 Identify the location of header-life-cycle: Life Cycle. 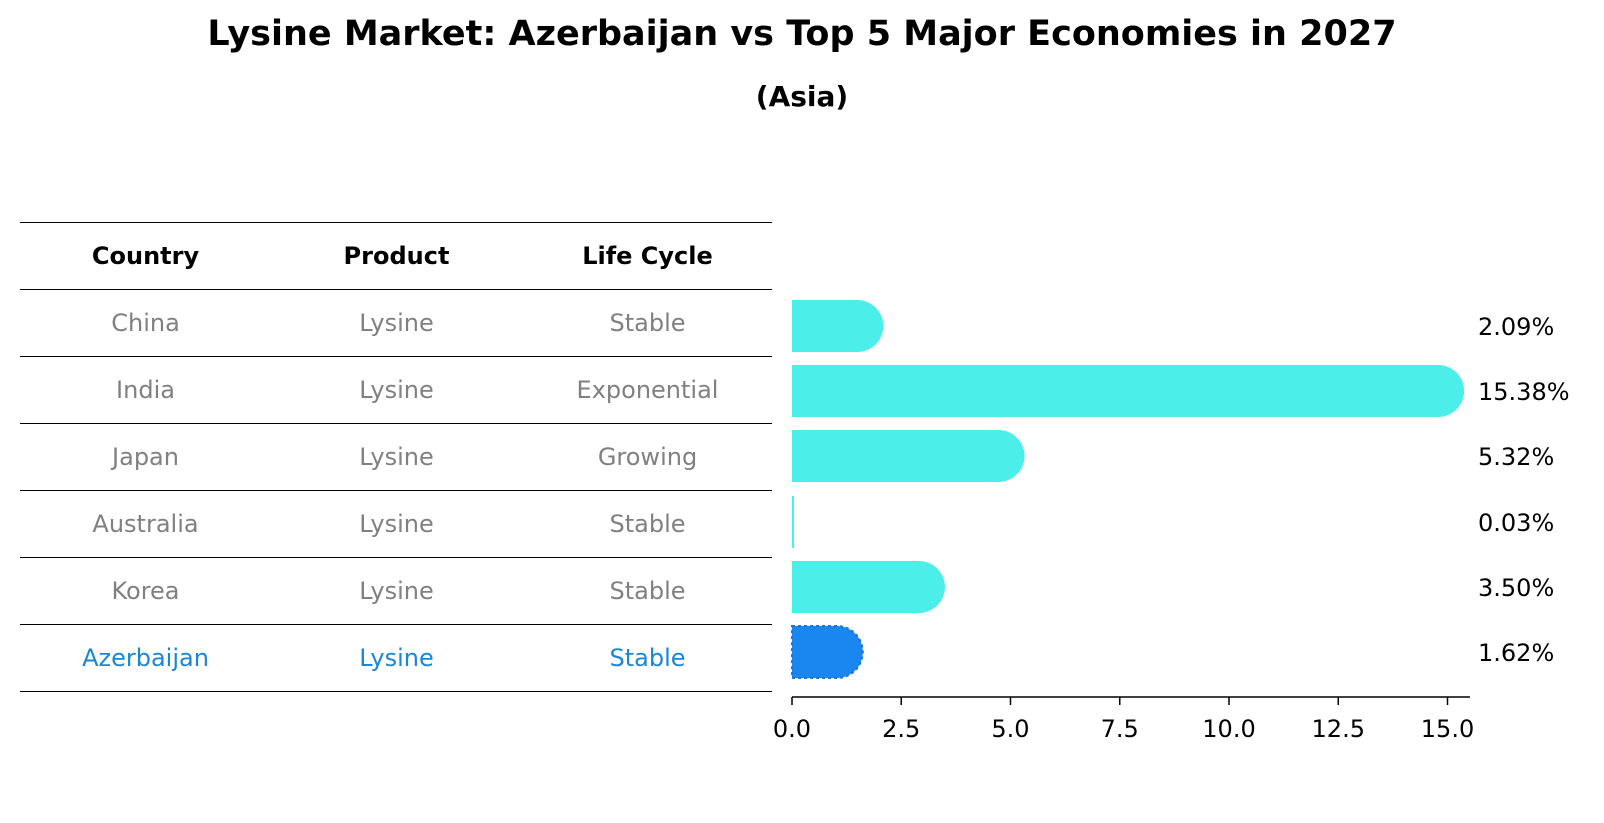
(647, 256).